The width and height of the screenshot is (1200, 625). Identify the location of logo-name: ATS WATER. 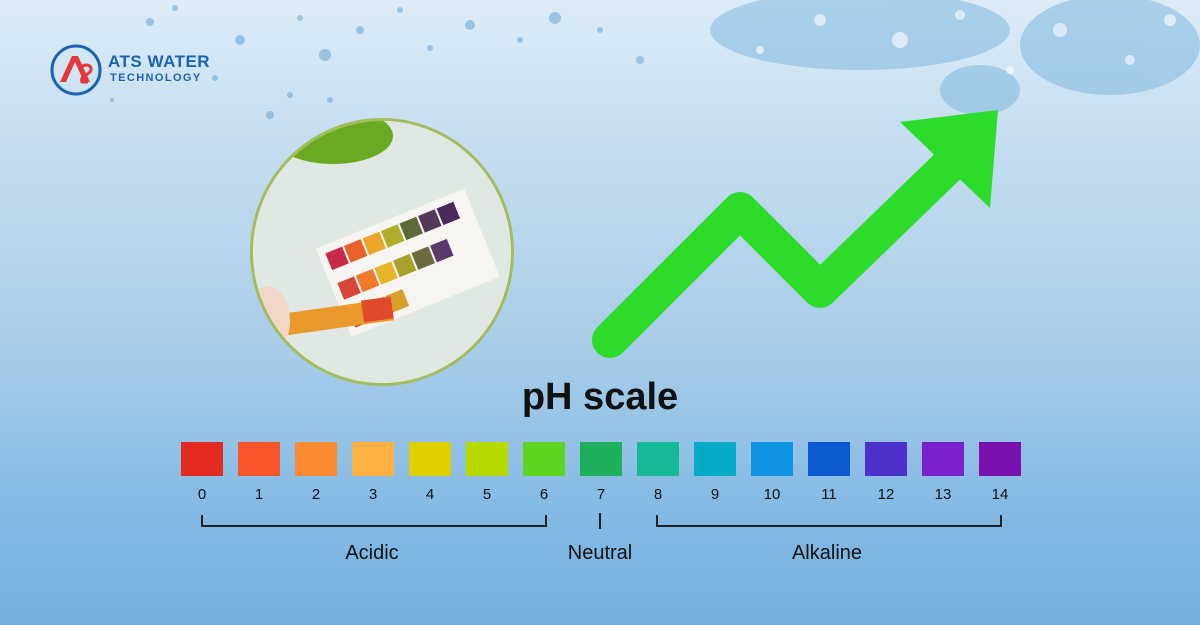
(159, 61).